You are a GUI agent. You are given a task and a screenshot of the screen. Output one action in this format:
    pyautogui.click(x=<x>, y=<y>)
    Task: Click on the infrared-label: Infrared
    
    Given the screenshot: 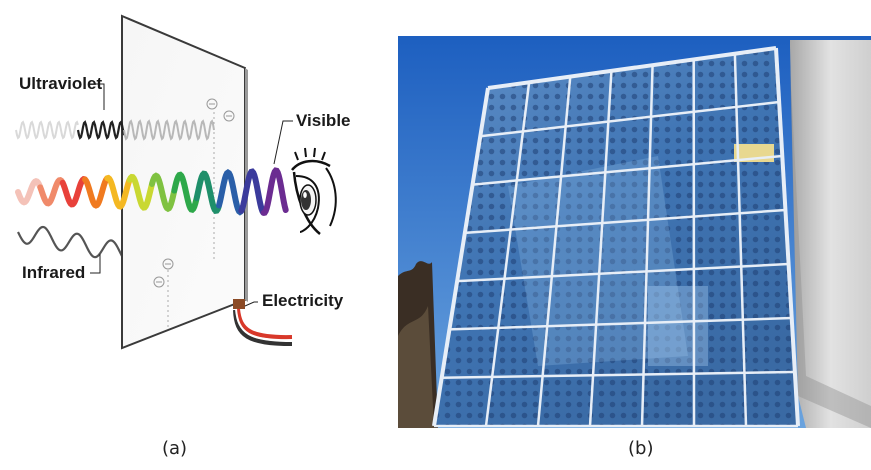 What is the action you would take?
    pyautogui.click(x=53, y=272)
    